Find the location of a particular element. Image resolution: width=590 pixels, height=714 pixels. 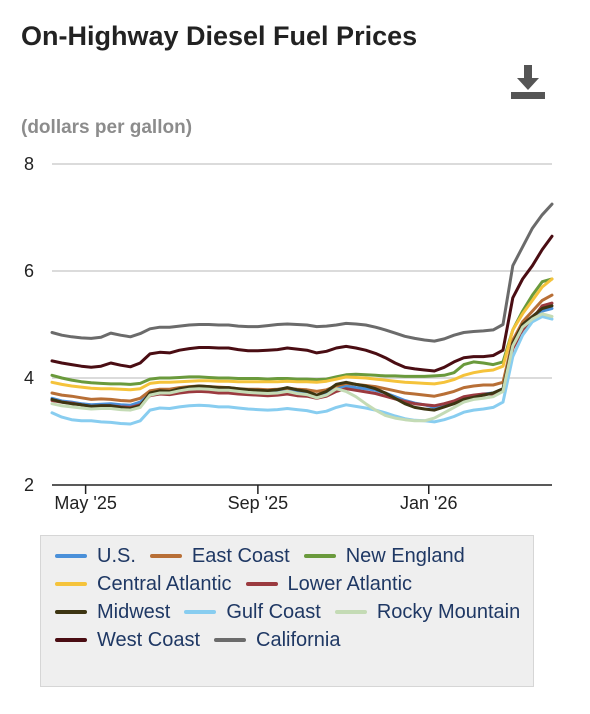

x-tick-label: Sep '25 is located at coordinates (258, 503).